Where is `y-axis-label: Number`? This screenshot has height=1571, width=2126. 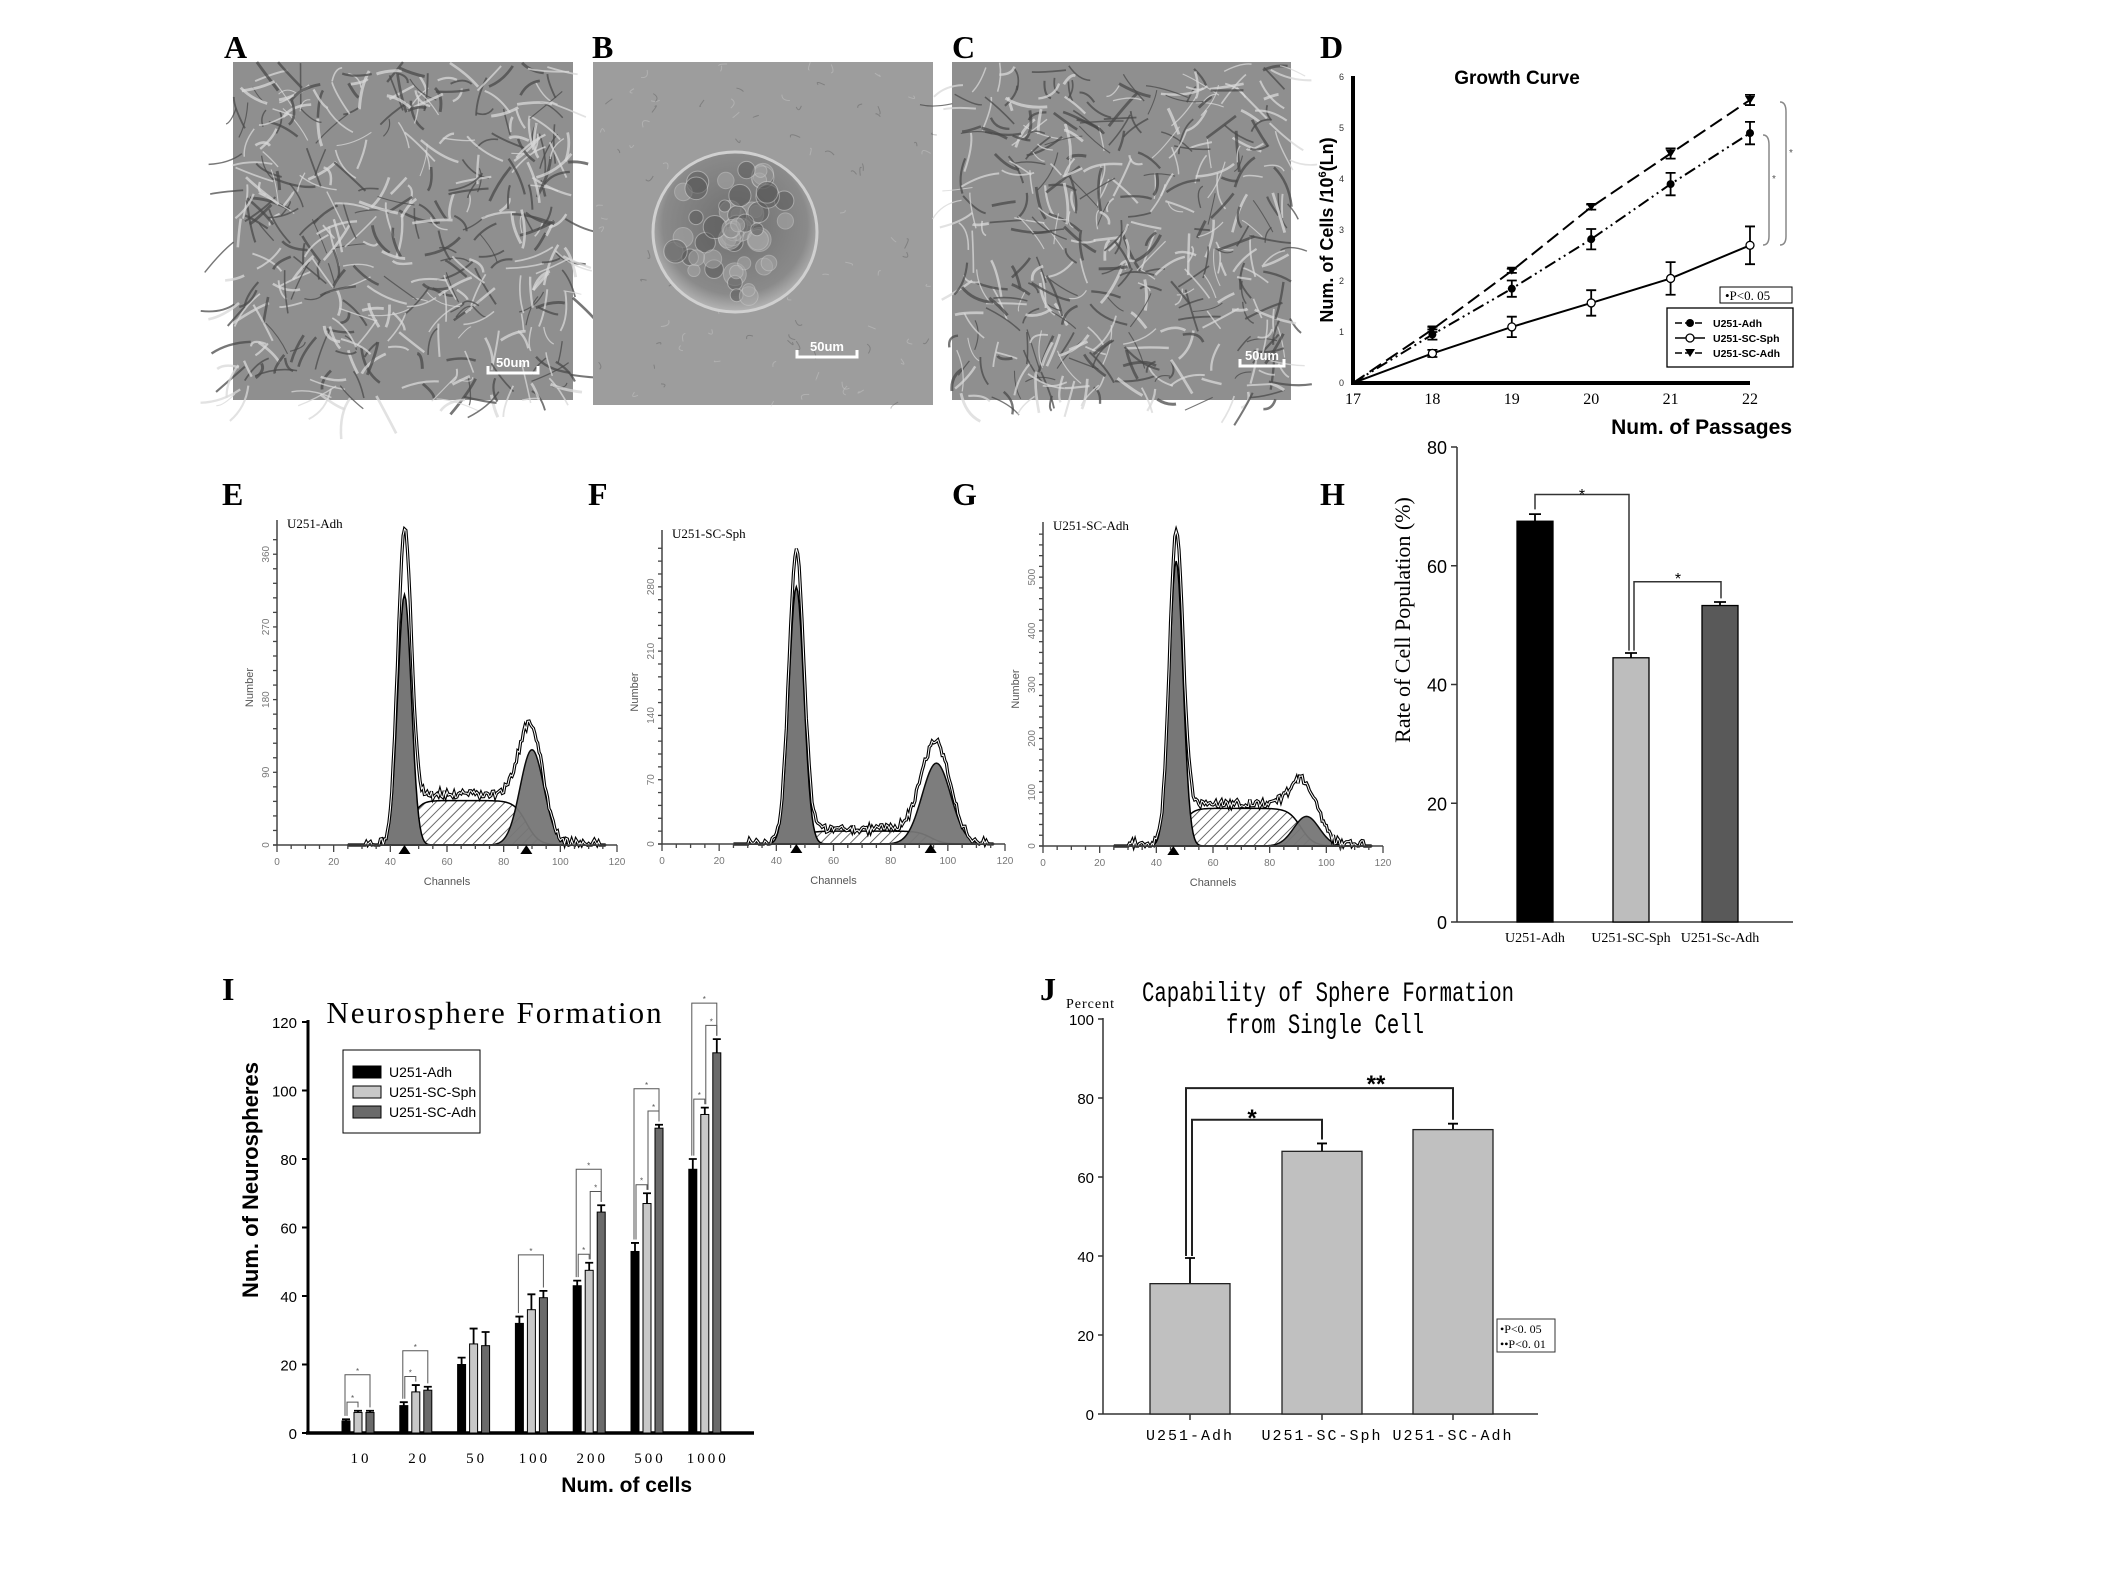
y-axis-label: Number is located at coordinates (1016, 688).